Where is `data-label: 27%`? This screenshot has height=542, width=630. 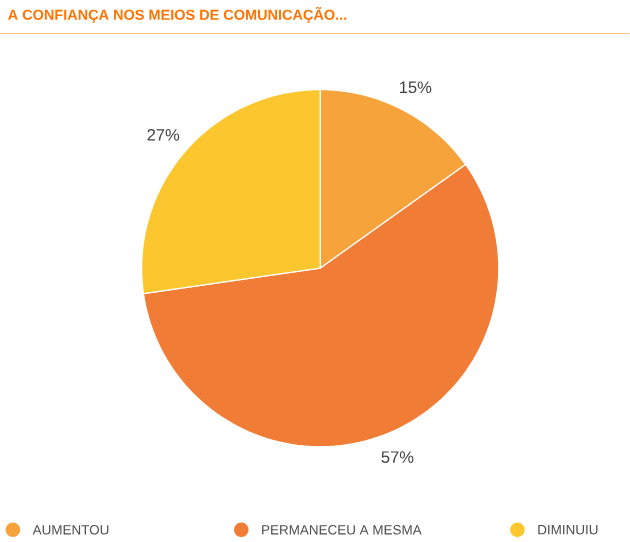
data-label: 27% is located at coordinates (163, 135).